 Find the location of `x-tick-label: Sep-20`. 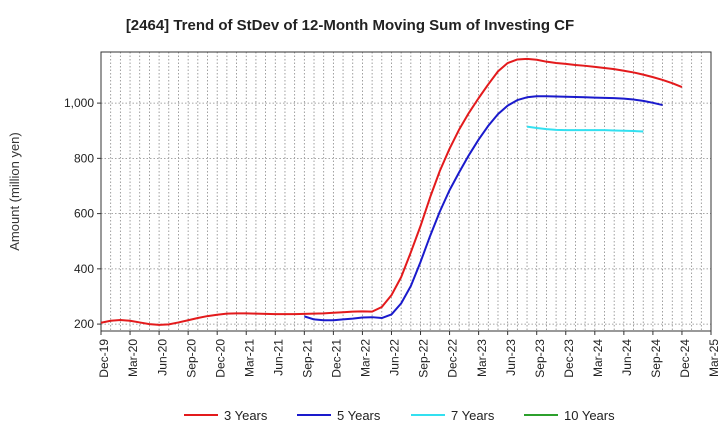

x-tick-label: Sep-20 is located at coordinates (191, 358).